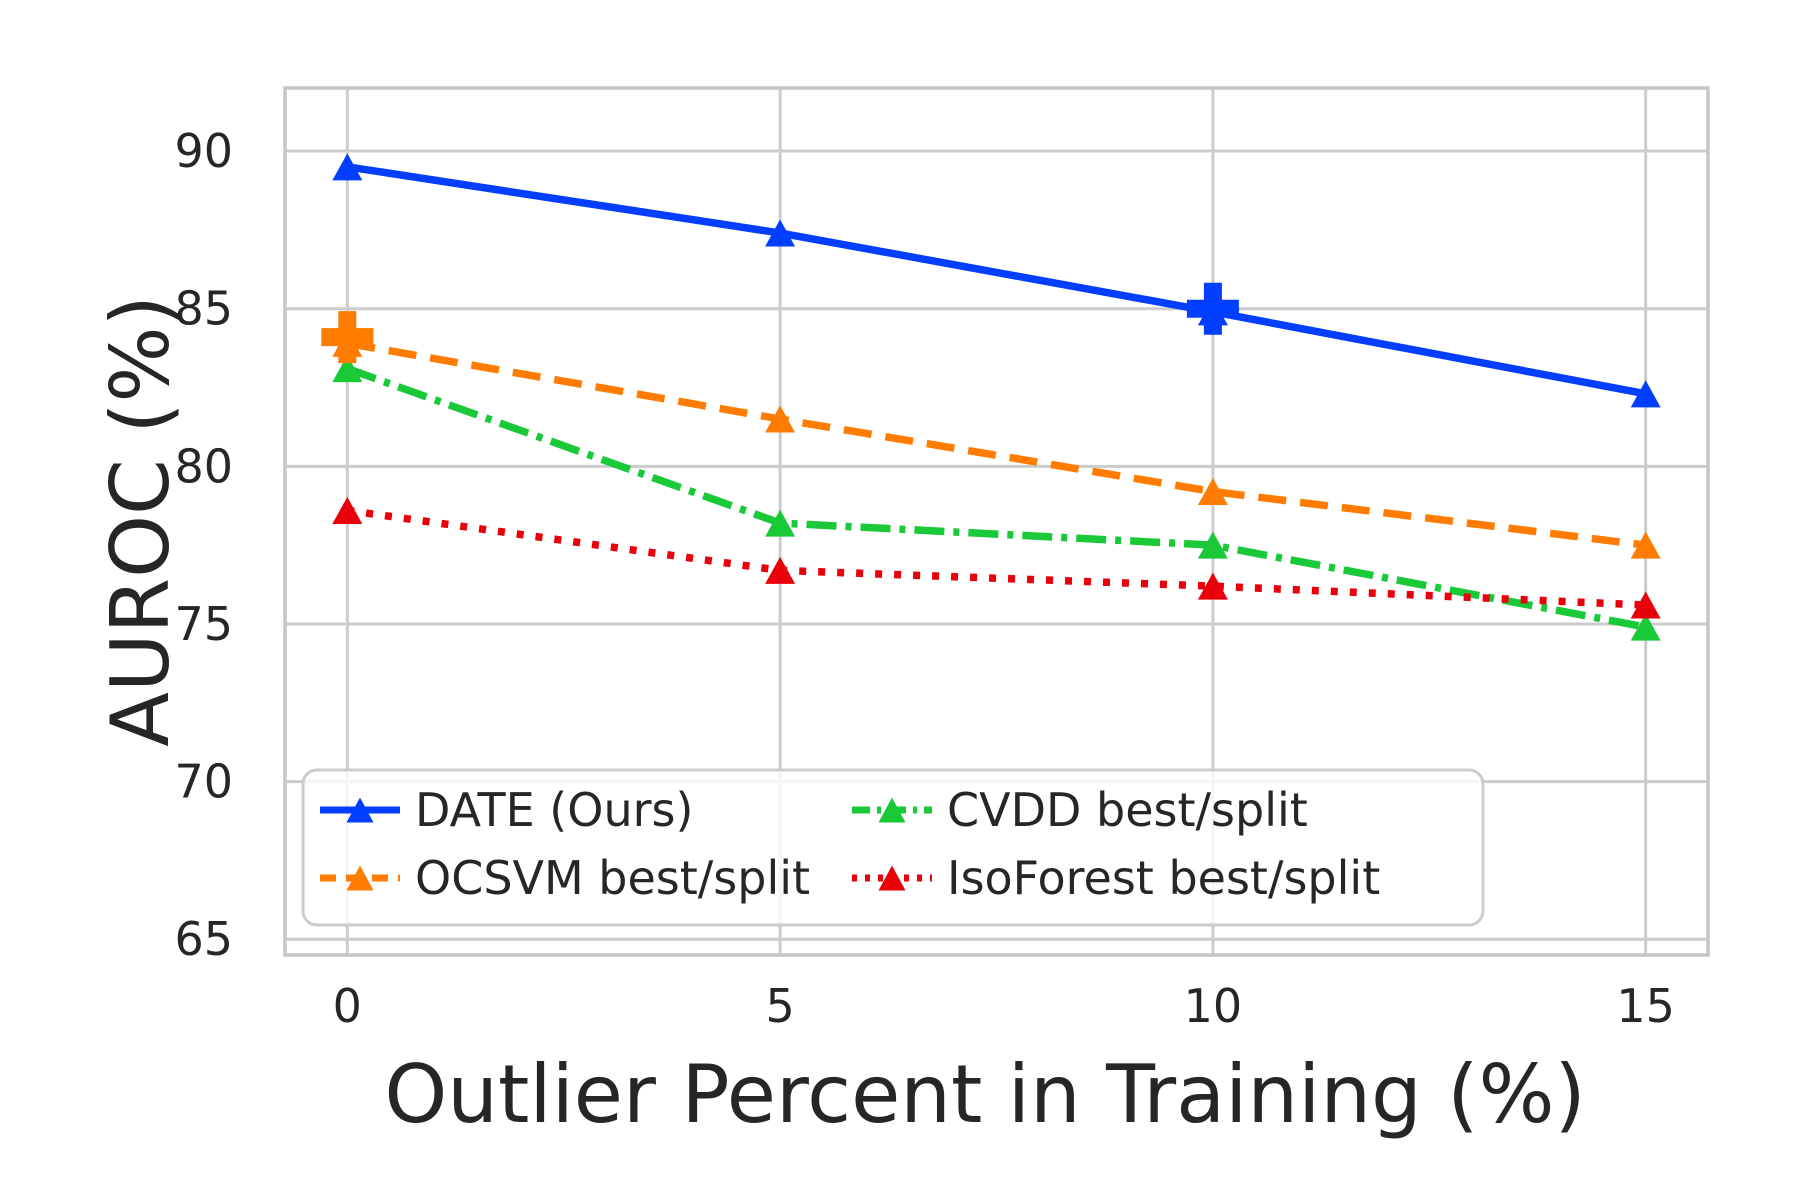 The width and height of the screenshot is (1800, 1200). What do you see at coordinates (203, 624) in the screenshot?
I see `y-tick-label-75: 75` at bounding box center [203, 624].